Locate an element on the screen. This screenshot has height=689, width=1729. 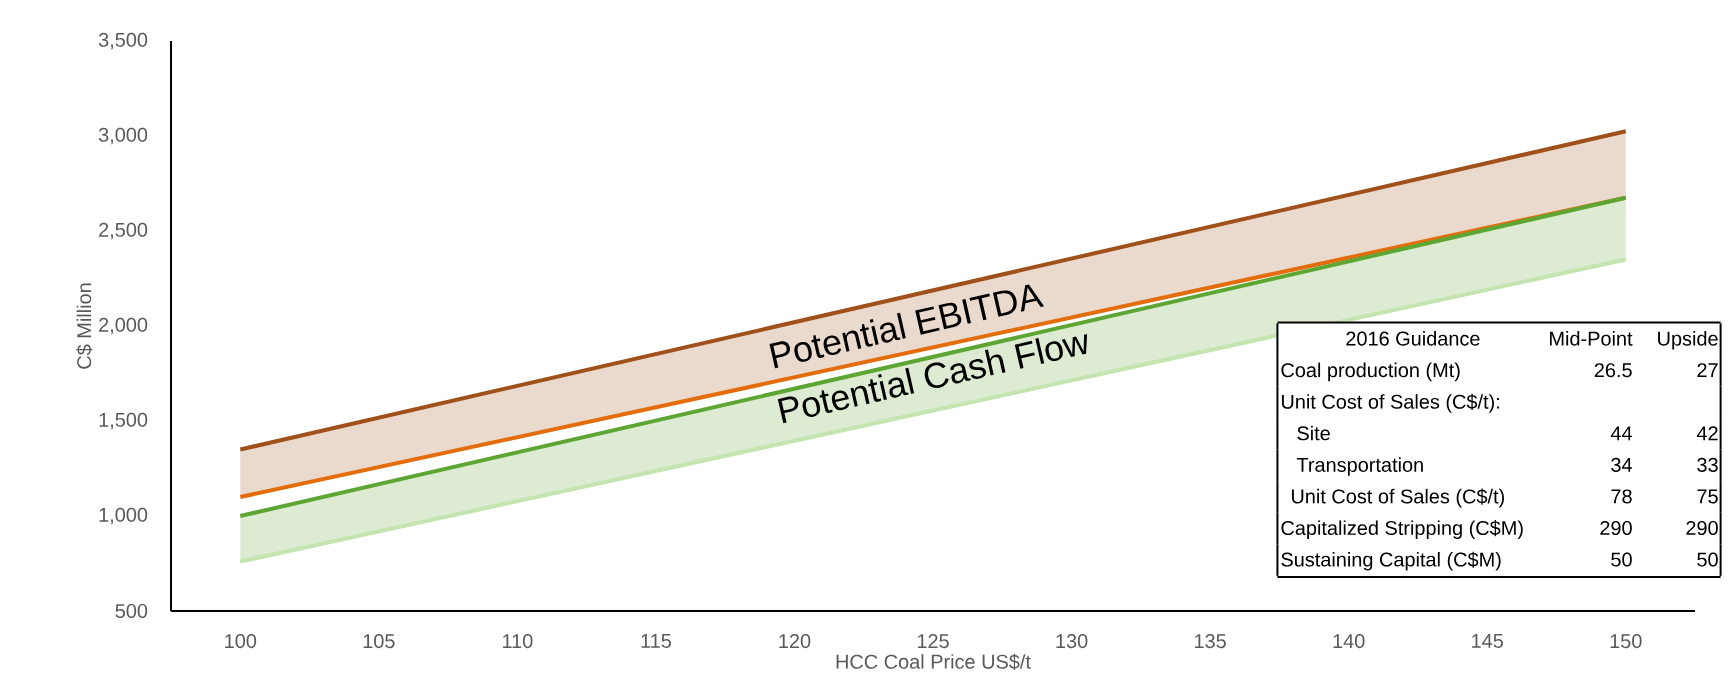
annotation: 50 is located at coordinates (1621, 559).